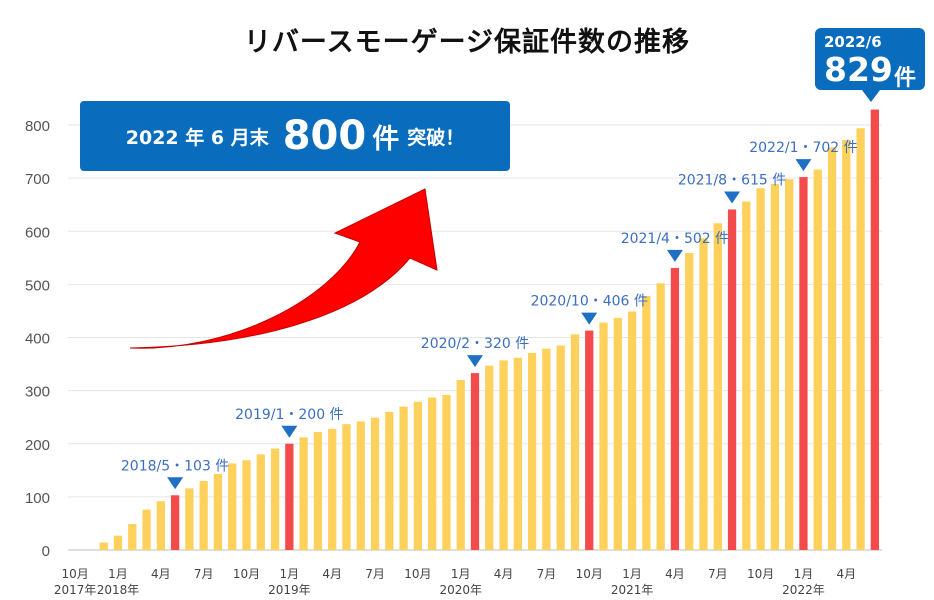  What do you see at coordinates (75, 590) in the screenshot?
I see `x-tick-year: 2017年` at bounding box center [75, 590].